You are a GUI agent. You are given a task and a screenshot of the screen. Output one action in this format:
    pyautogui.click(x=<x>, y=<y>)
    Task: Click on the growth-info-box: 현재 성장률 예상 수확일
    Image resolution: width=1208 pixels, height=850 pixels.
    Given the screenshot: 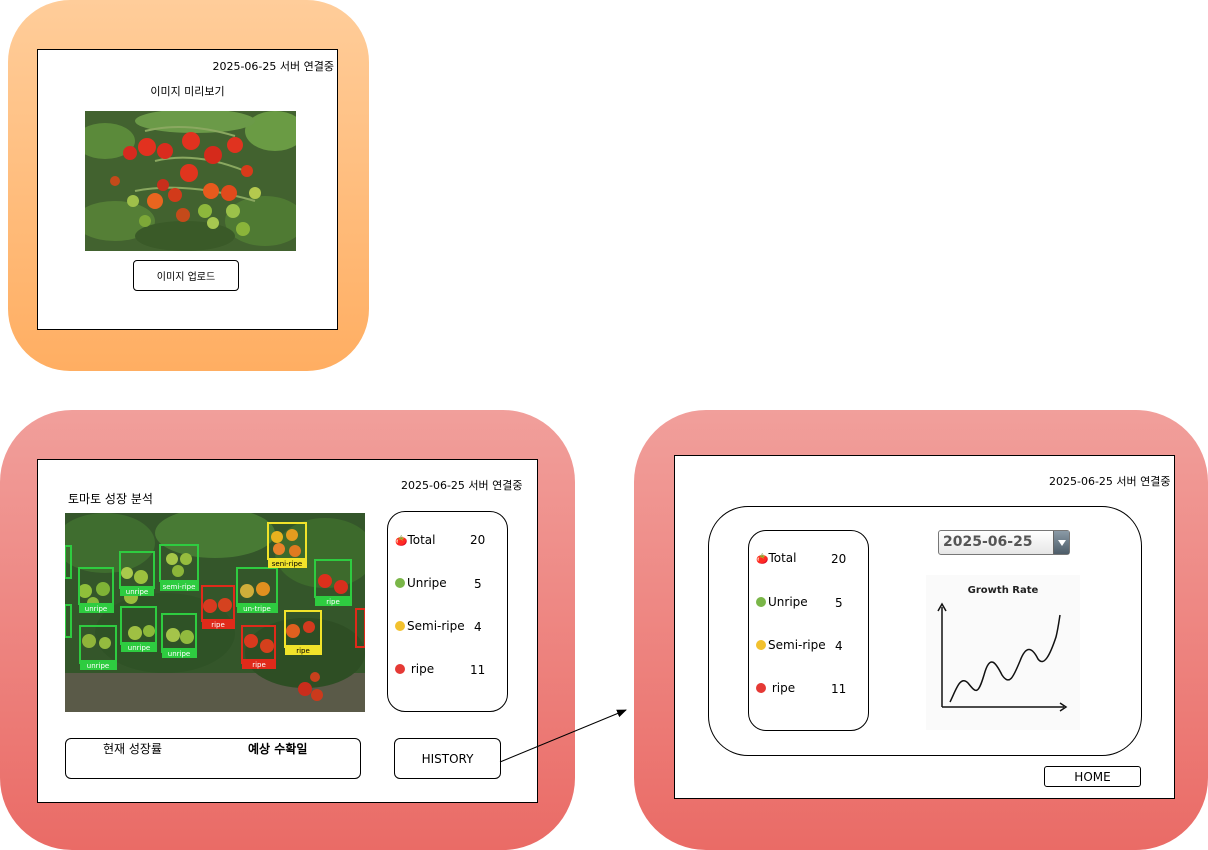 What is the action you would take?
    pyautogui.click(x=213, y=758)
    